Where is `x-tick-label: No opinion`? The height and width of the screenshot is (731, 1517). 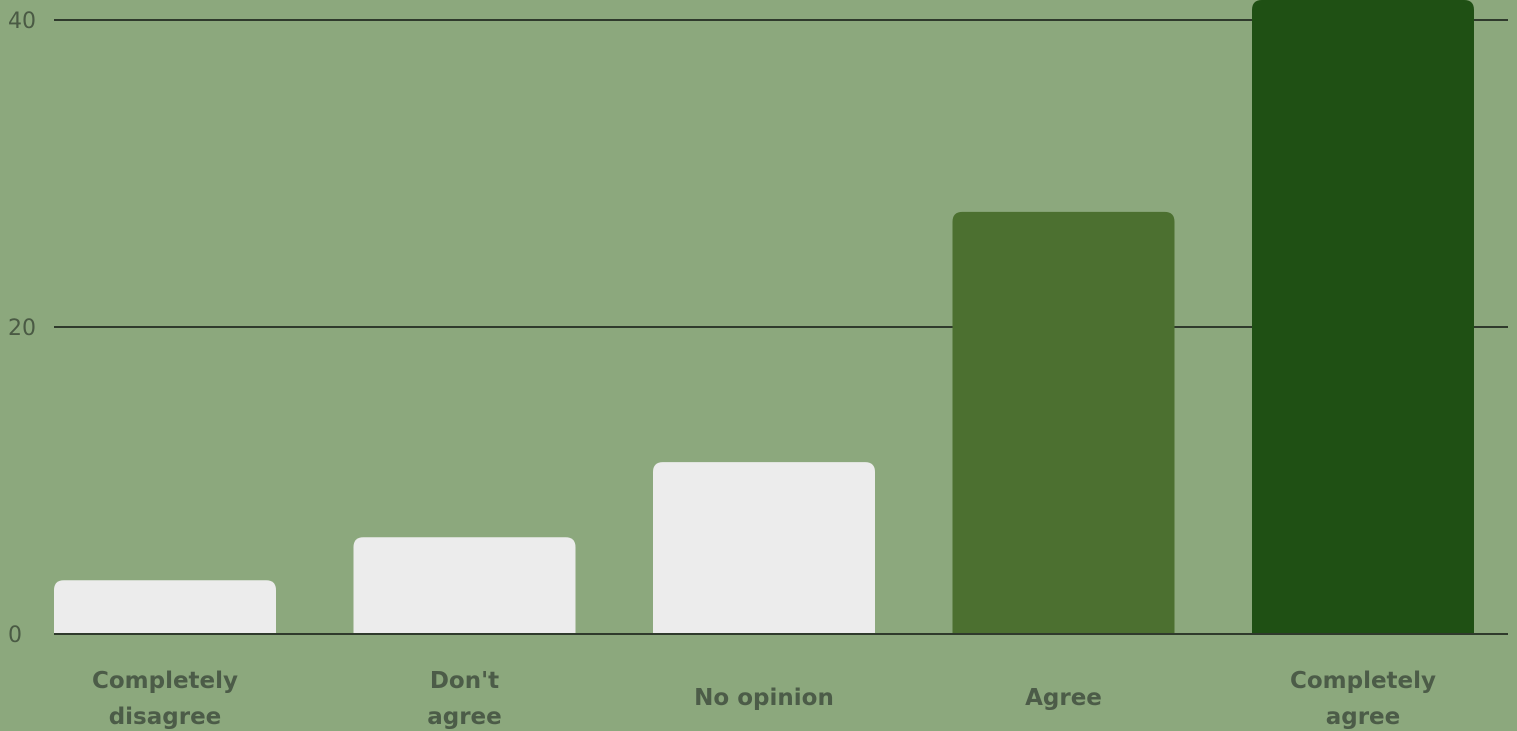 x-tick-label: No opinion is located at coordinates (764, 698).